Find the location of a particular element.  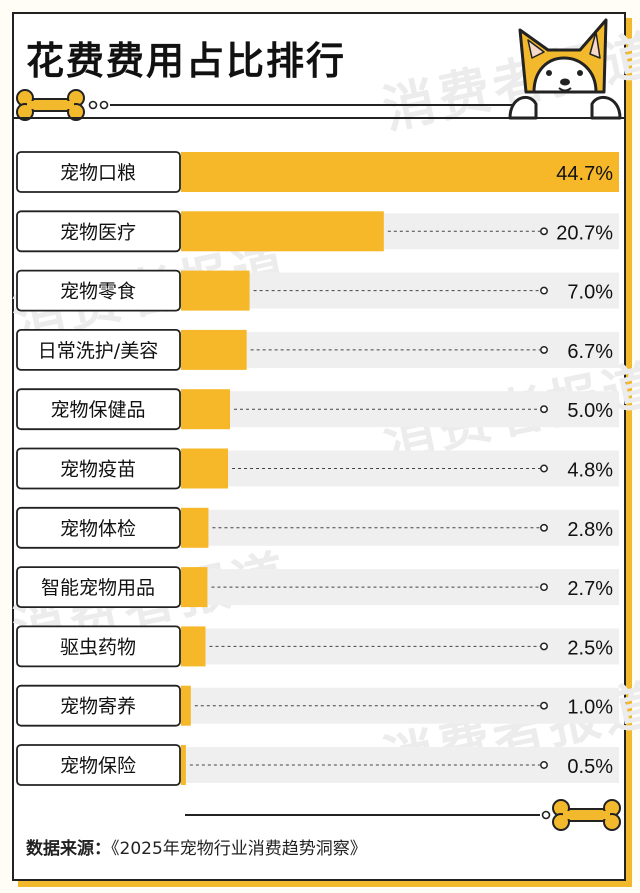

page-title: 花费费用占比排行 is located at coordinates (186, 61).